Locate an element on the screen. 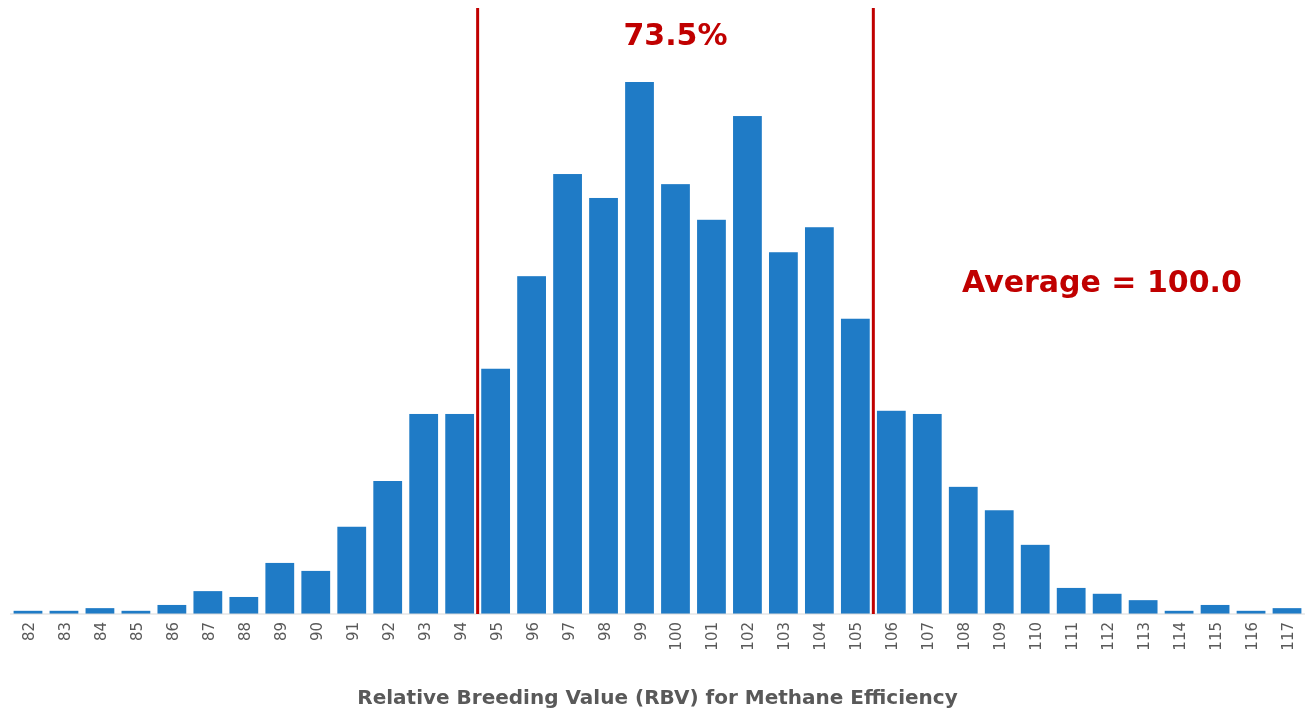 The height and width of the screenshot is (713, 1308). x-tick-label: 105 is located at coordinates (856, 636).